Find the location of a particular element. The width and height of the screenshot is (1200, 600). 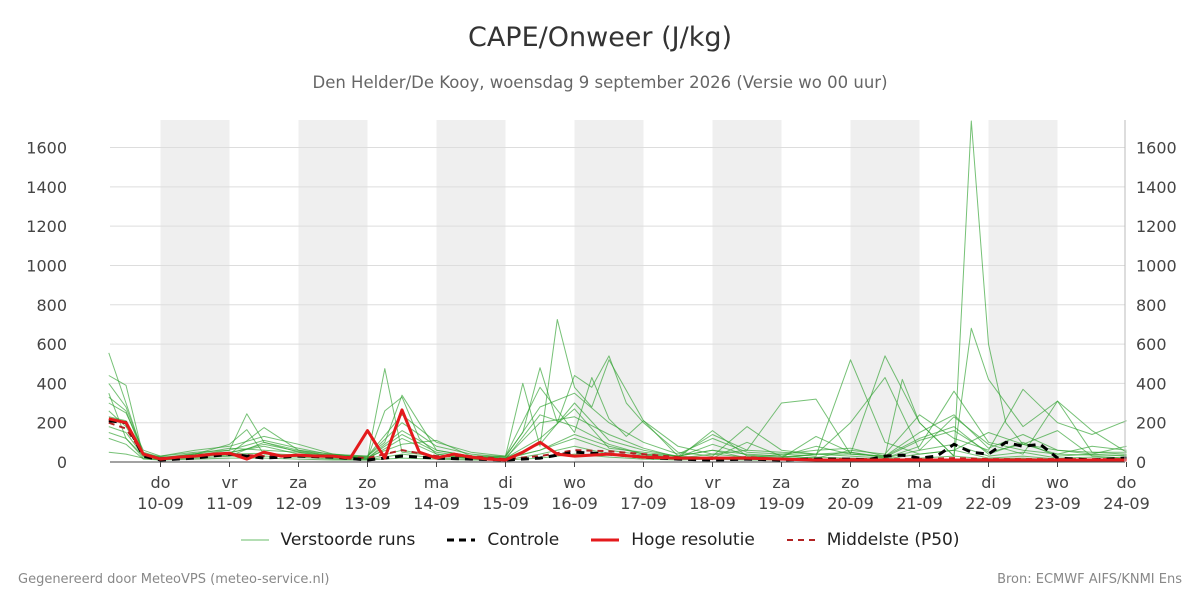

x-tick-date-2: 12-09 is located at coordinates (298, 503).